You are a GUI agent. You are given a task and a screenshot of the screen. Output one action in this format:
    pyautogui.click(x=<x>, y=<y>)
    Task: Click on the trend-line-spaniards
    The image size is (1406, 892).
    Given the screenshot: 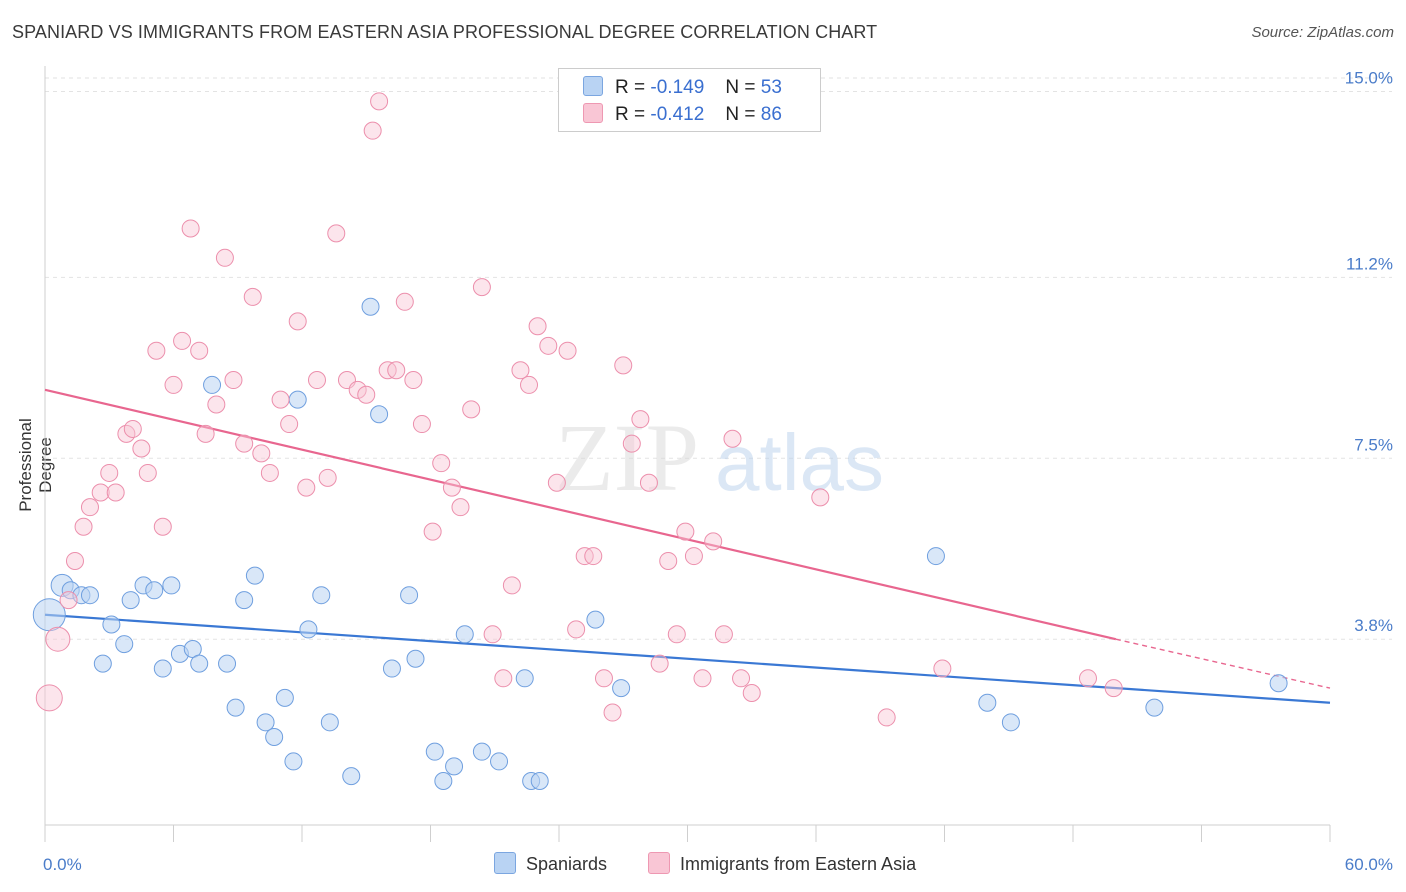 What is the action you would take?
    pyautogui.click(x=687, y=658)
    